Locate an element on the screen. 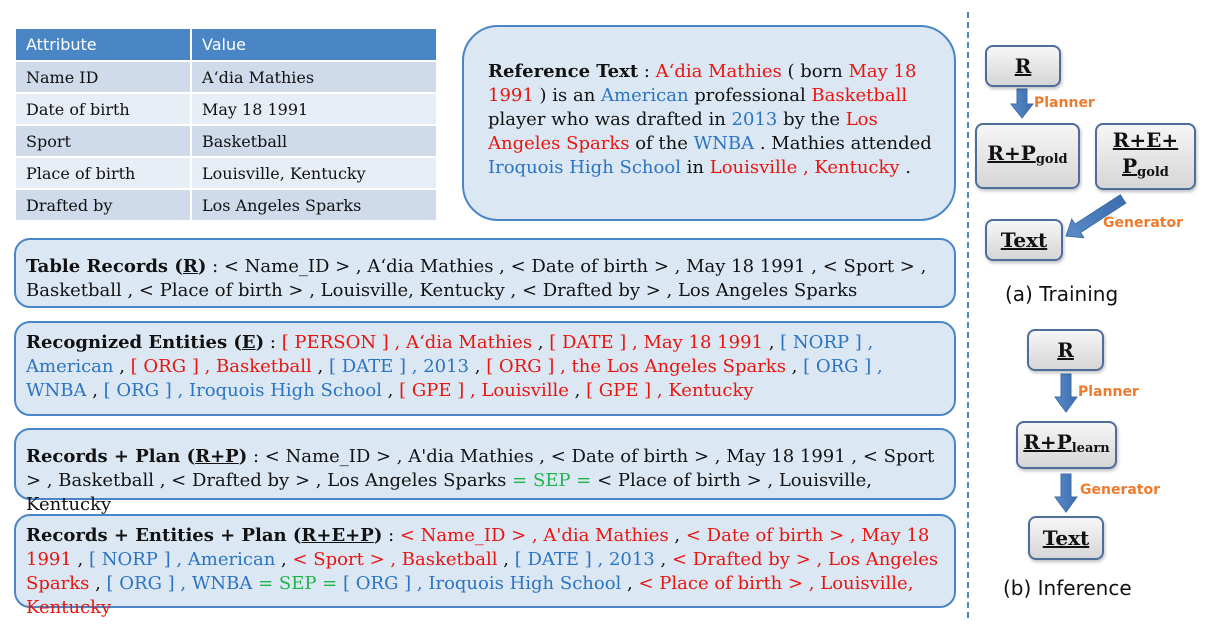 The width and height of the screenshot is (1226, 629). planner-arrow-inference is located at coordinates (1066, 393).